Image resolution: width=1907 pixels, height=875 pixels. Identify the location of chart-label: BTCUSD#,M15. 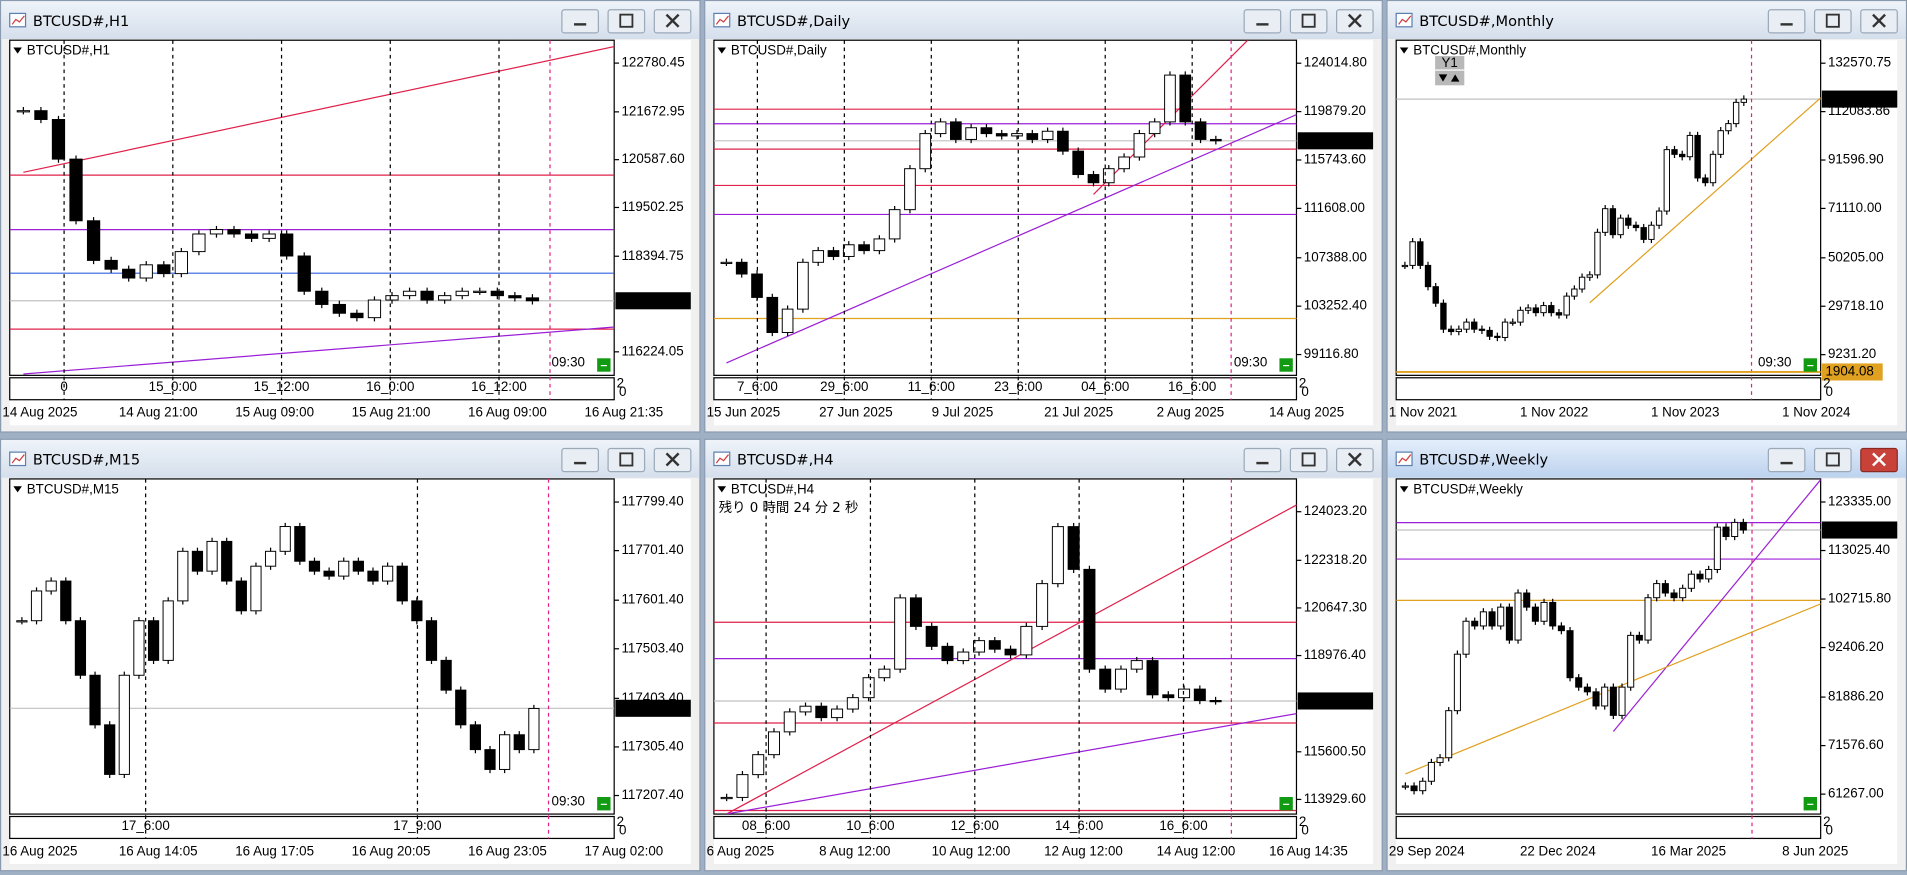
(73, 488).